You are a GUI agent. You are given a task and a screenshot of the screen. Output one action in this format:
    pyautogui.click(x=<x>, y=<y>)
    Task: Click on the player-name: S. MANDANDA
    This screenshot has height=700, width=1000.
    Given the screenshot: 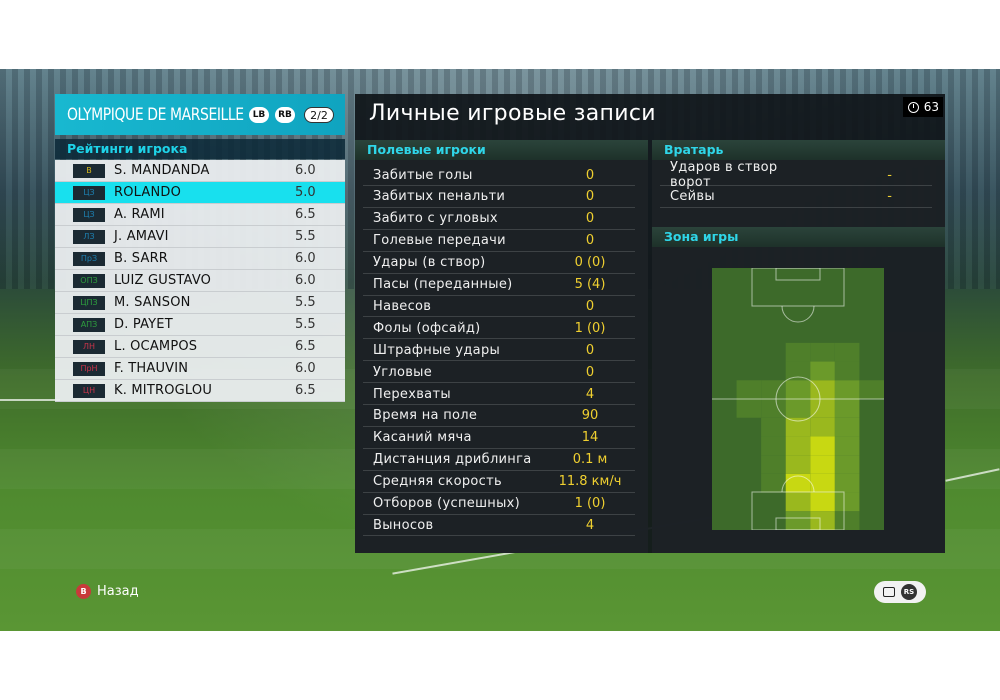 What is the action you would take?
    pyautogui.click(x=162, y=170)
    